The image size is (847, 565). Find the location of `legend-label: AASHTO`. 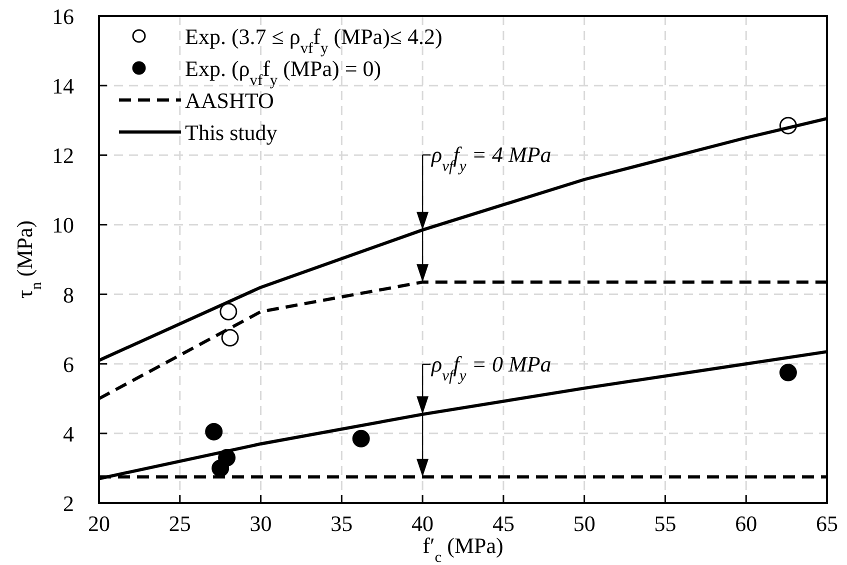

legend-label: AASHTO is located at coordinates (229, 100).